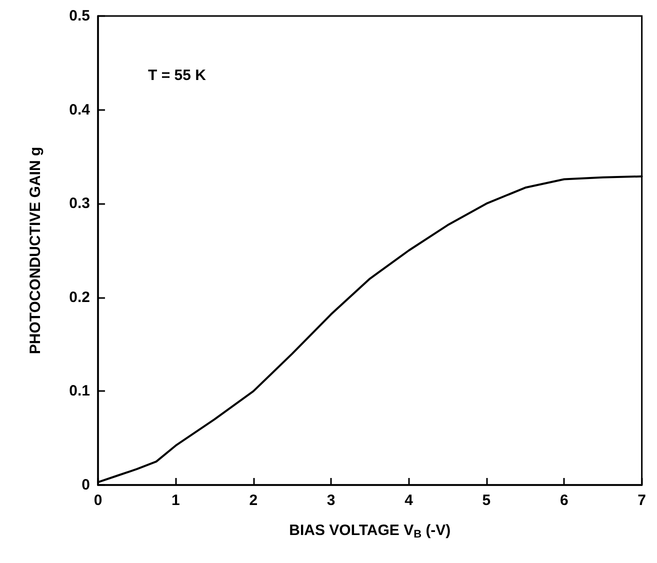 This screenshot has height=563, width=657. What do you see at coordinates (79, 16) in the screenshot?
I see `y-tick-label: 0.5` at bounding box center [79, 16].